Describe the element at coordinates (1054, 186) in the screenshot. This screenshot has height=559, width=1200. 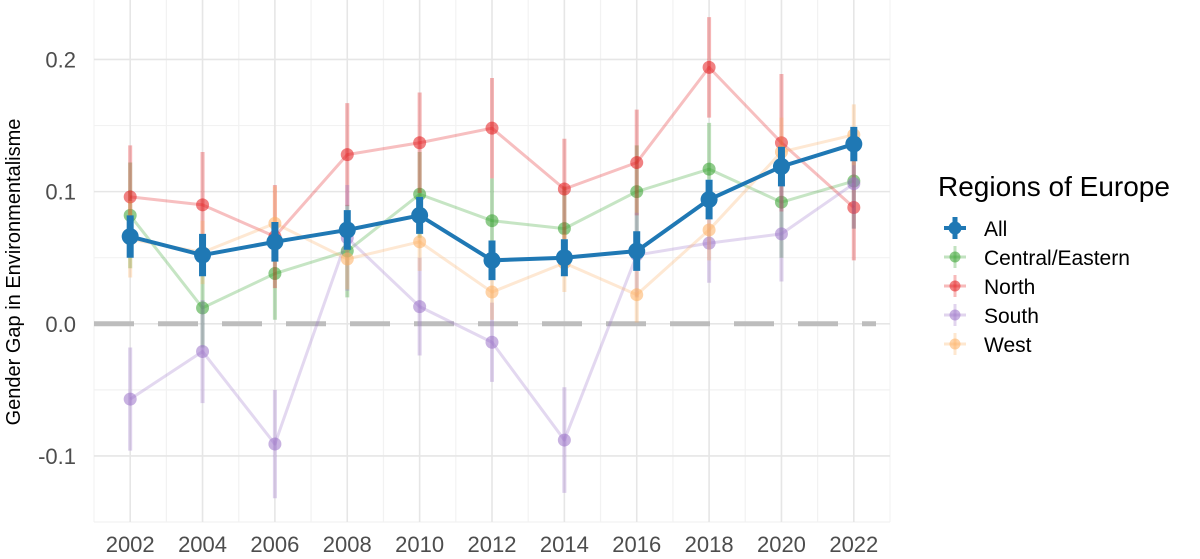
I see `legend-title: Regions of Europe` at that location.